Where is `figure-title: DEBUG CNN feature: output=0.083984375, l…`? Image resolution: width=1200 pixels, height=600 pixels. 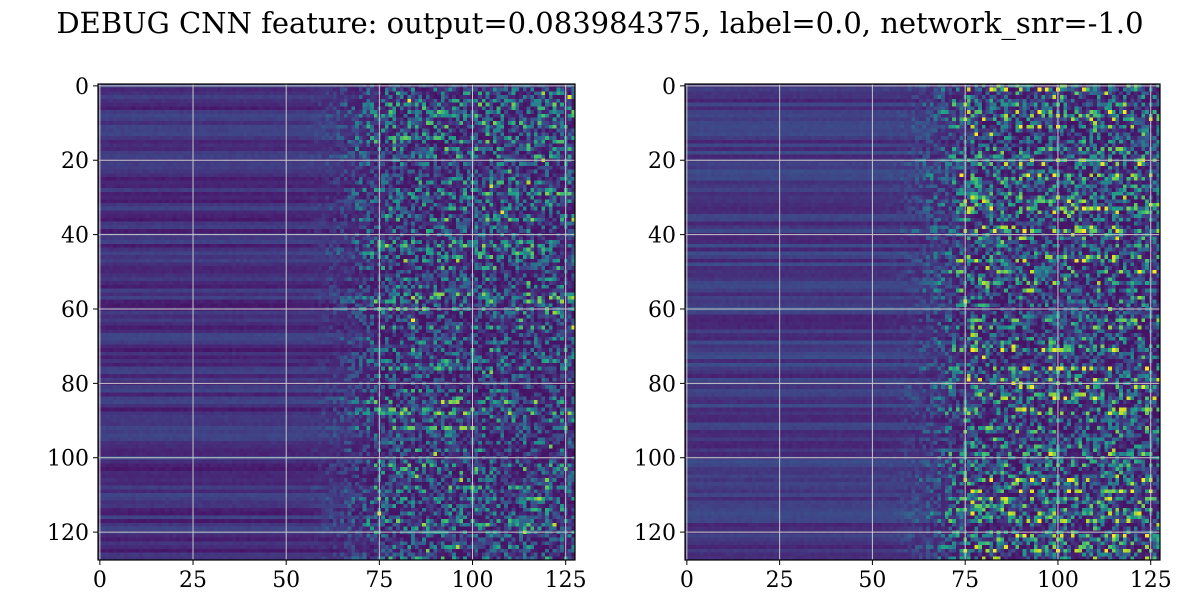
figure-title: DEBUG CNN feature: output=0.083984375, l… is located at coordinates (599, 23).